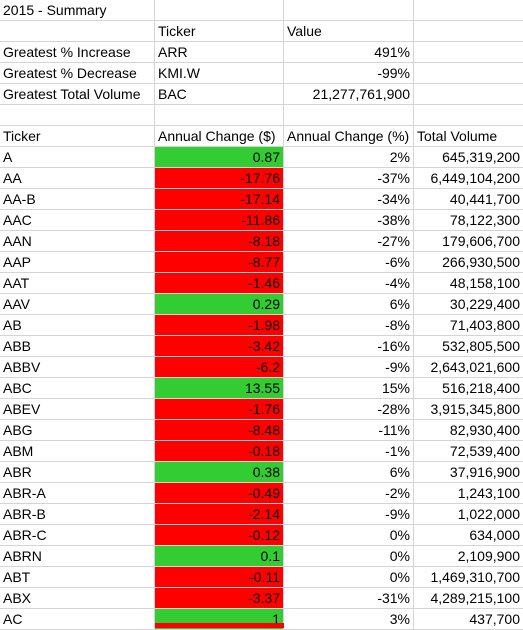 This screenshot has width=523, height=630. I want to click on summary-ticker: ARR, so click(219, 52).